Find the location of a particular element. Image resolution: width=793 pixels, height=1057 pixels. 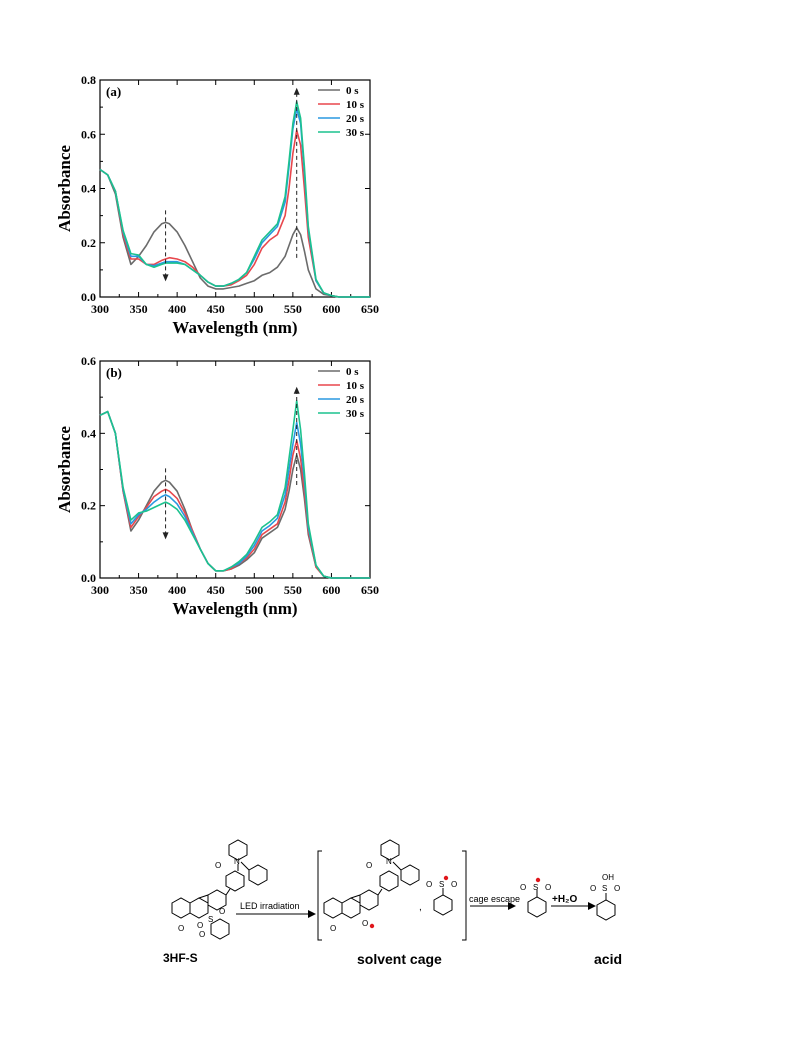

reactant-label: 3HF-S is located at coordinates (180, 958).